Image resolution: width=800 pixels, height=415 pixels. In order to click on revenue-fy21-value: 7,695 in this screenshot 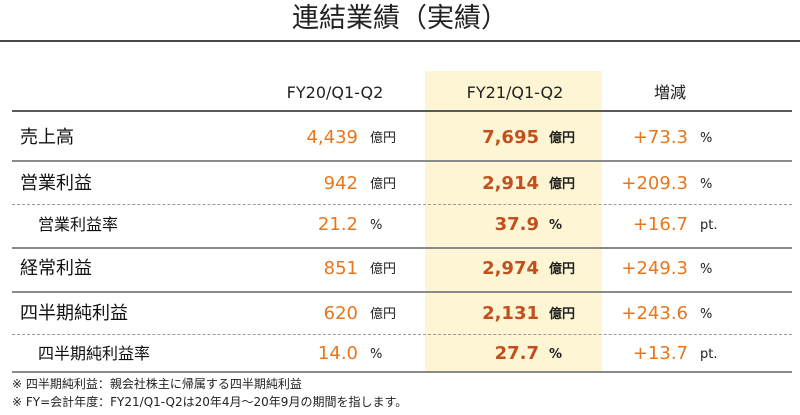, I will do `click(510, 137)`.